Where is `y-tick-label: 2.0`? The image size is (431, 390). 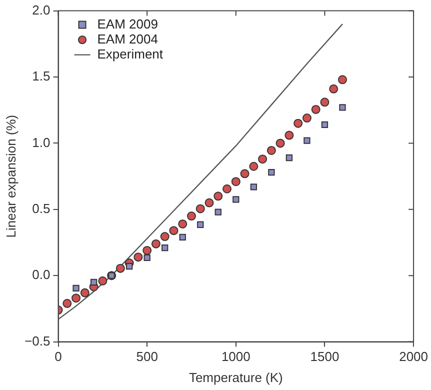 y-tick-label: 2.0 is located at coordinates (41, 10).